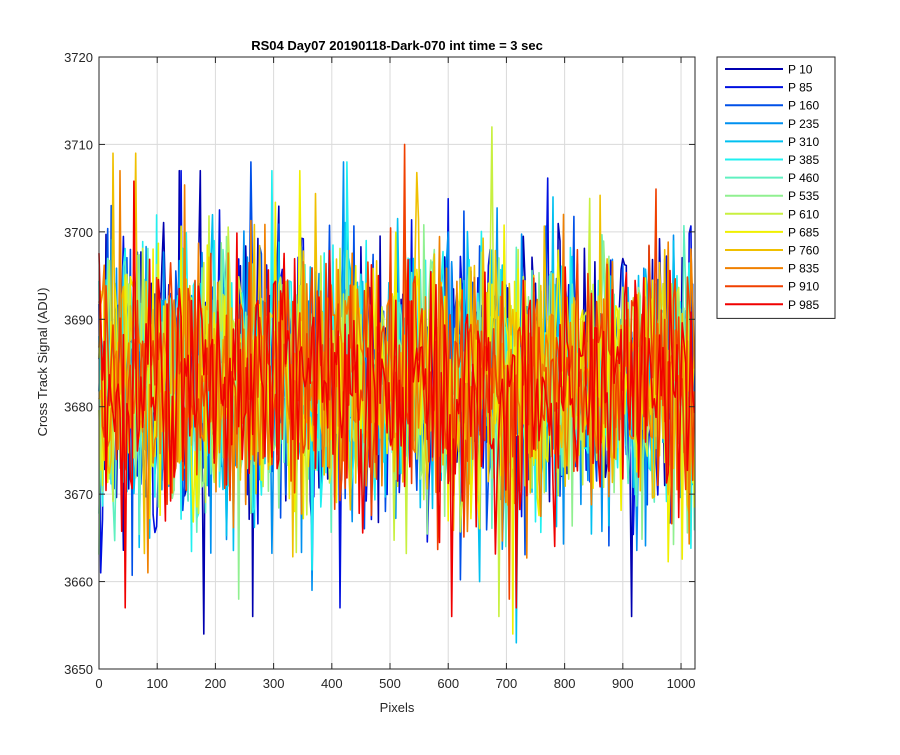  Describe the element at coordinates (800, 88) in the screenshot. I see `legend-label: P 85` at that location.